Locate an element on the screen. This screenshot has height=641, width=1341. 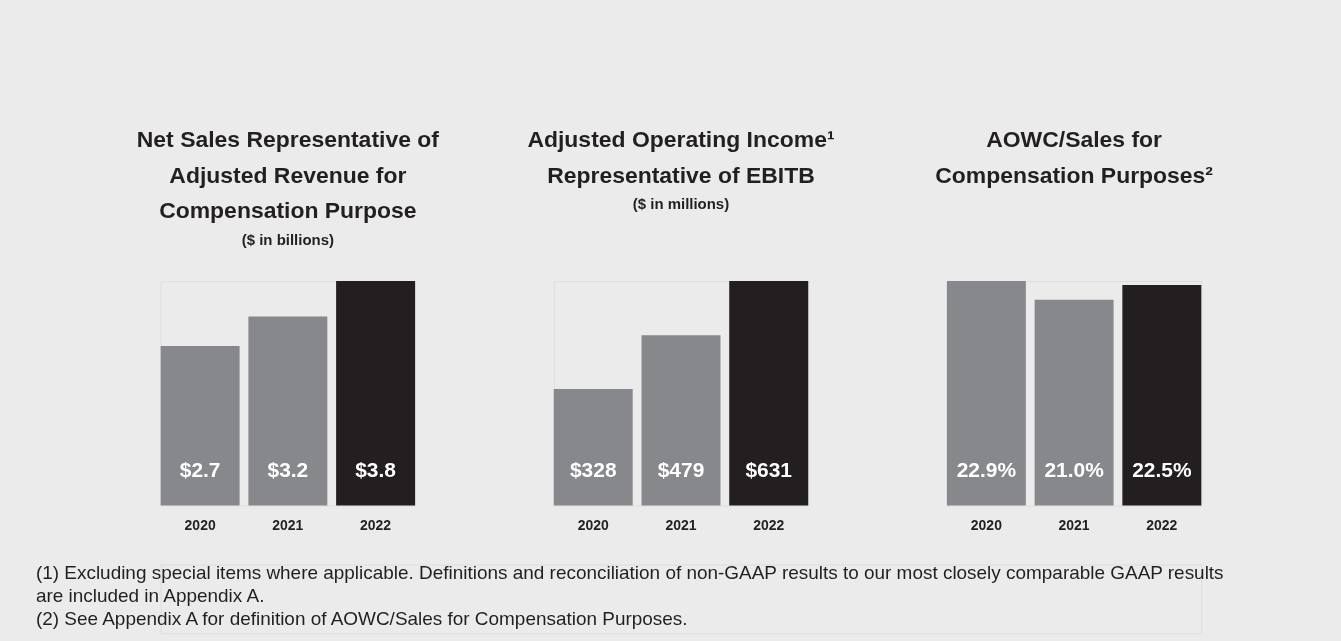
data-label: $3.2 is located at coordinates (288, 469).